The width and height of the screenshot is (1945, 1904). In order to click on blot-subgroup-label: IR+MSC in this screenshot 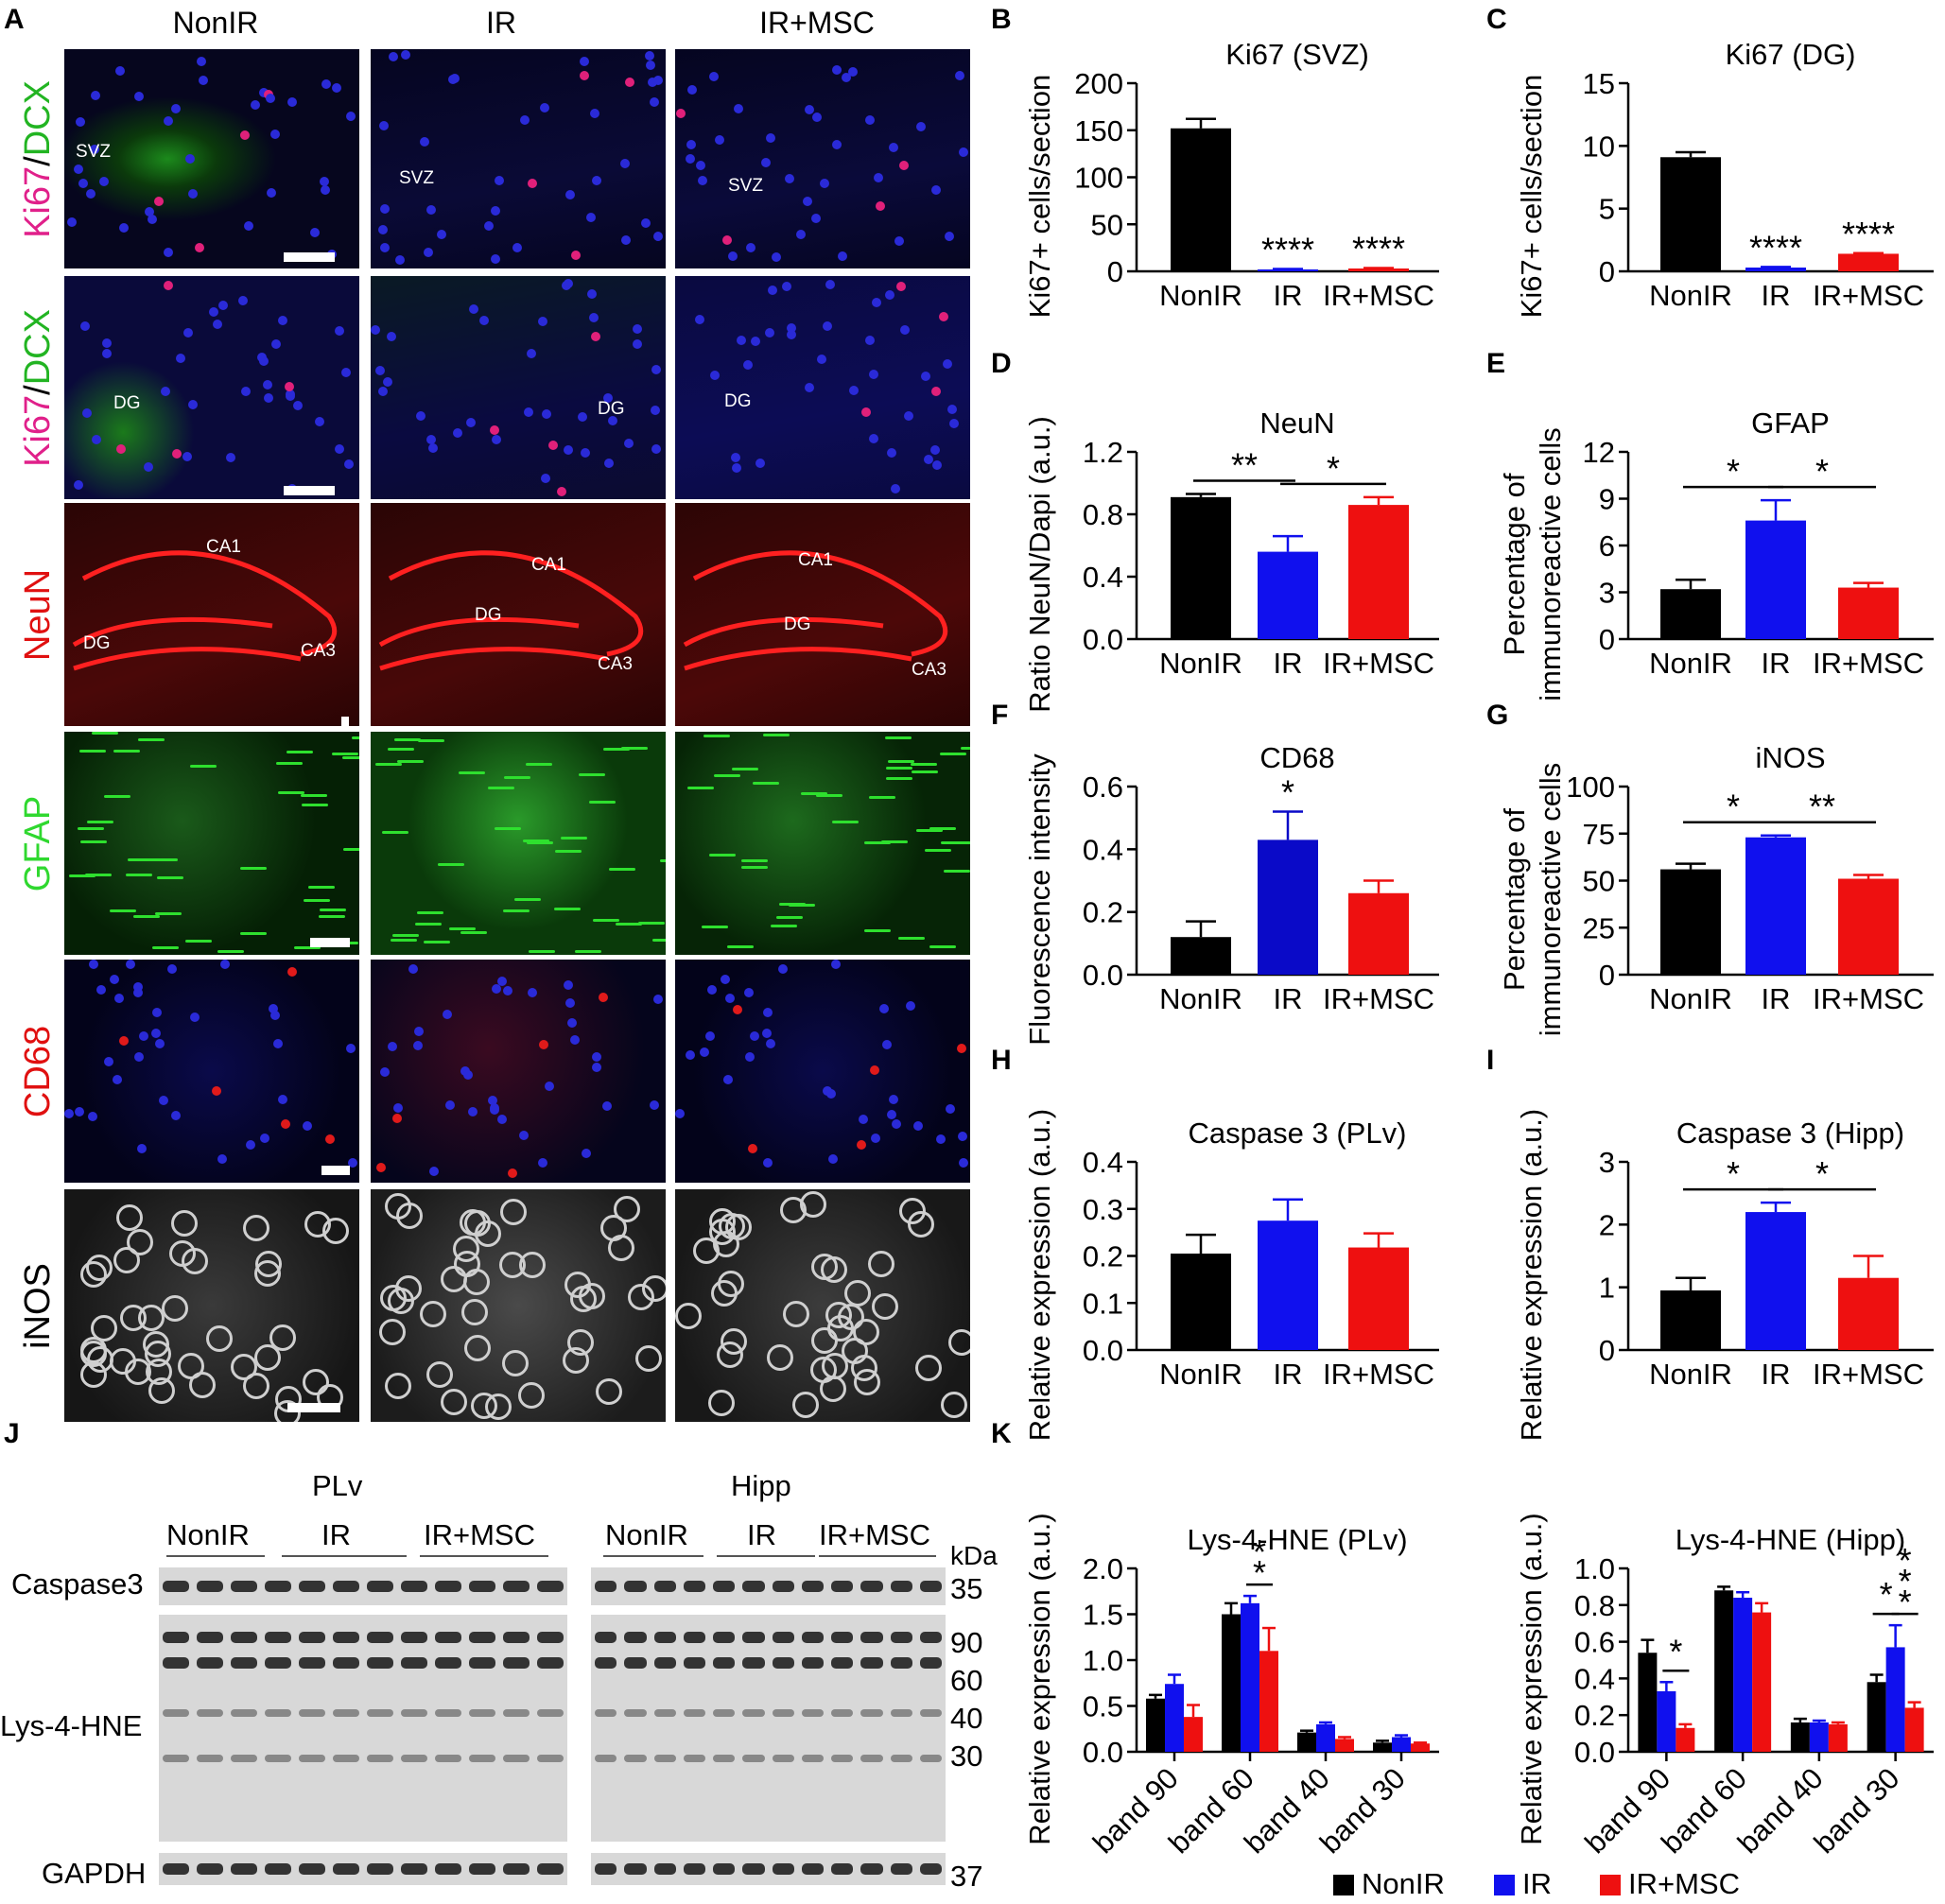, I will do `click(874, 1534)`.